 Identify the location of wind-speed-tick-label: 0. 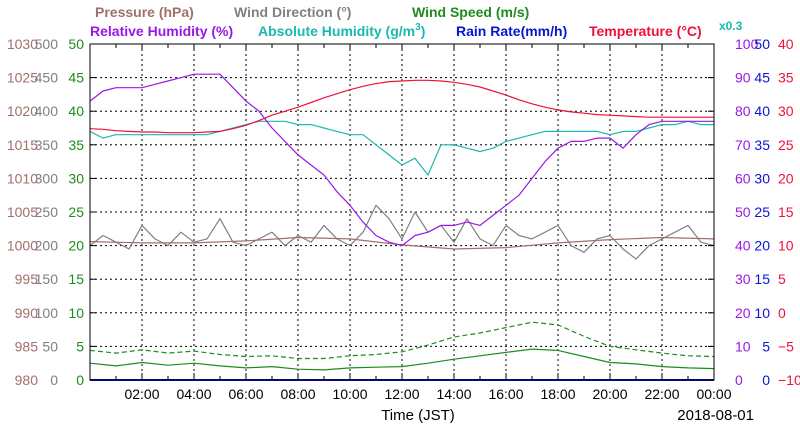
(80, 380).